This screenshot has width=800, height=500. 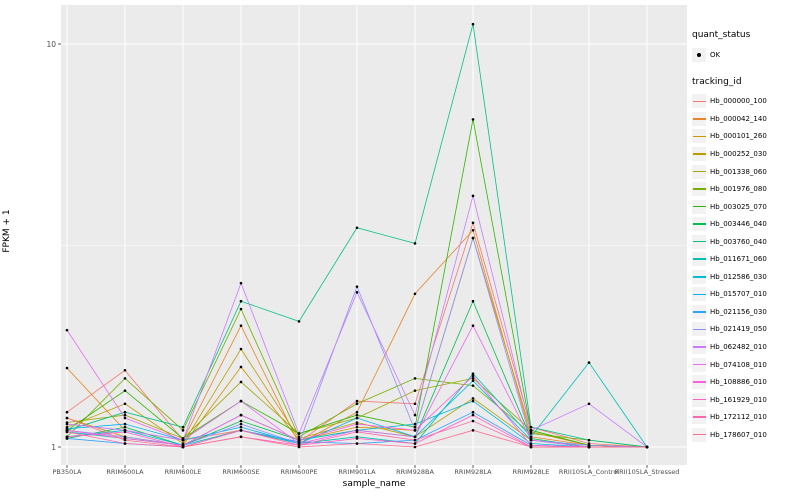 I want to click on legend-item-Hb_021156_030: Hb_021156_030, so click(x=729, y=312).